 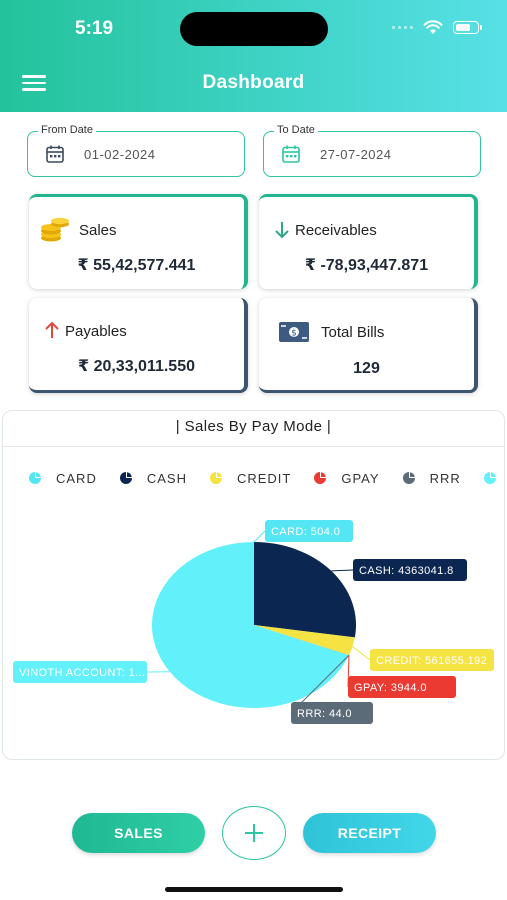 I want to click on pie-slice-gpay, so click(x=302, y=640).